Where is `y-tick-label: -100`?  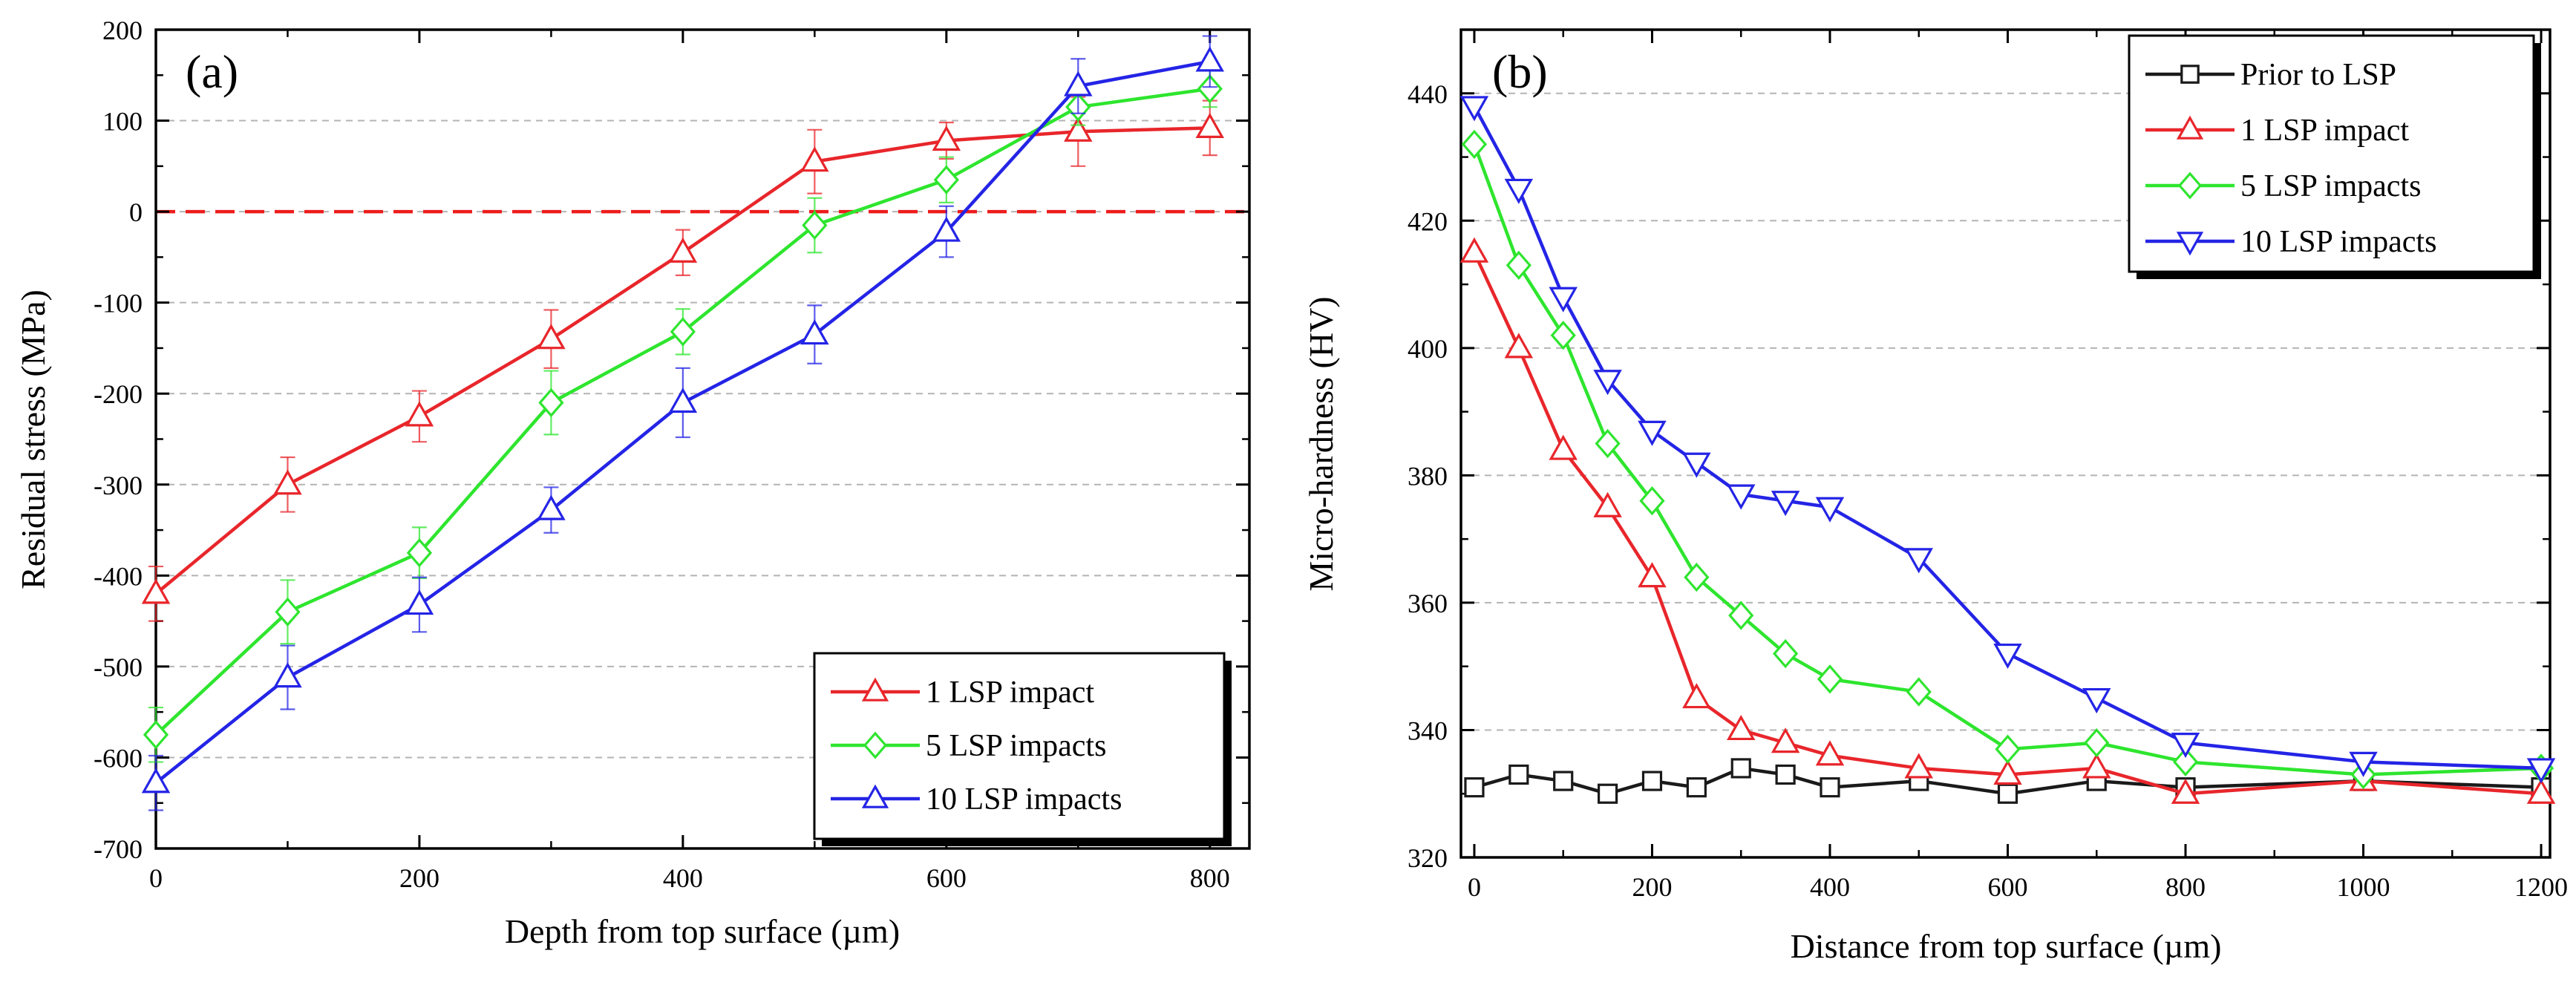
y-tick-label: -100 is located at coordinates (119, 303).